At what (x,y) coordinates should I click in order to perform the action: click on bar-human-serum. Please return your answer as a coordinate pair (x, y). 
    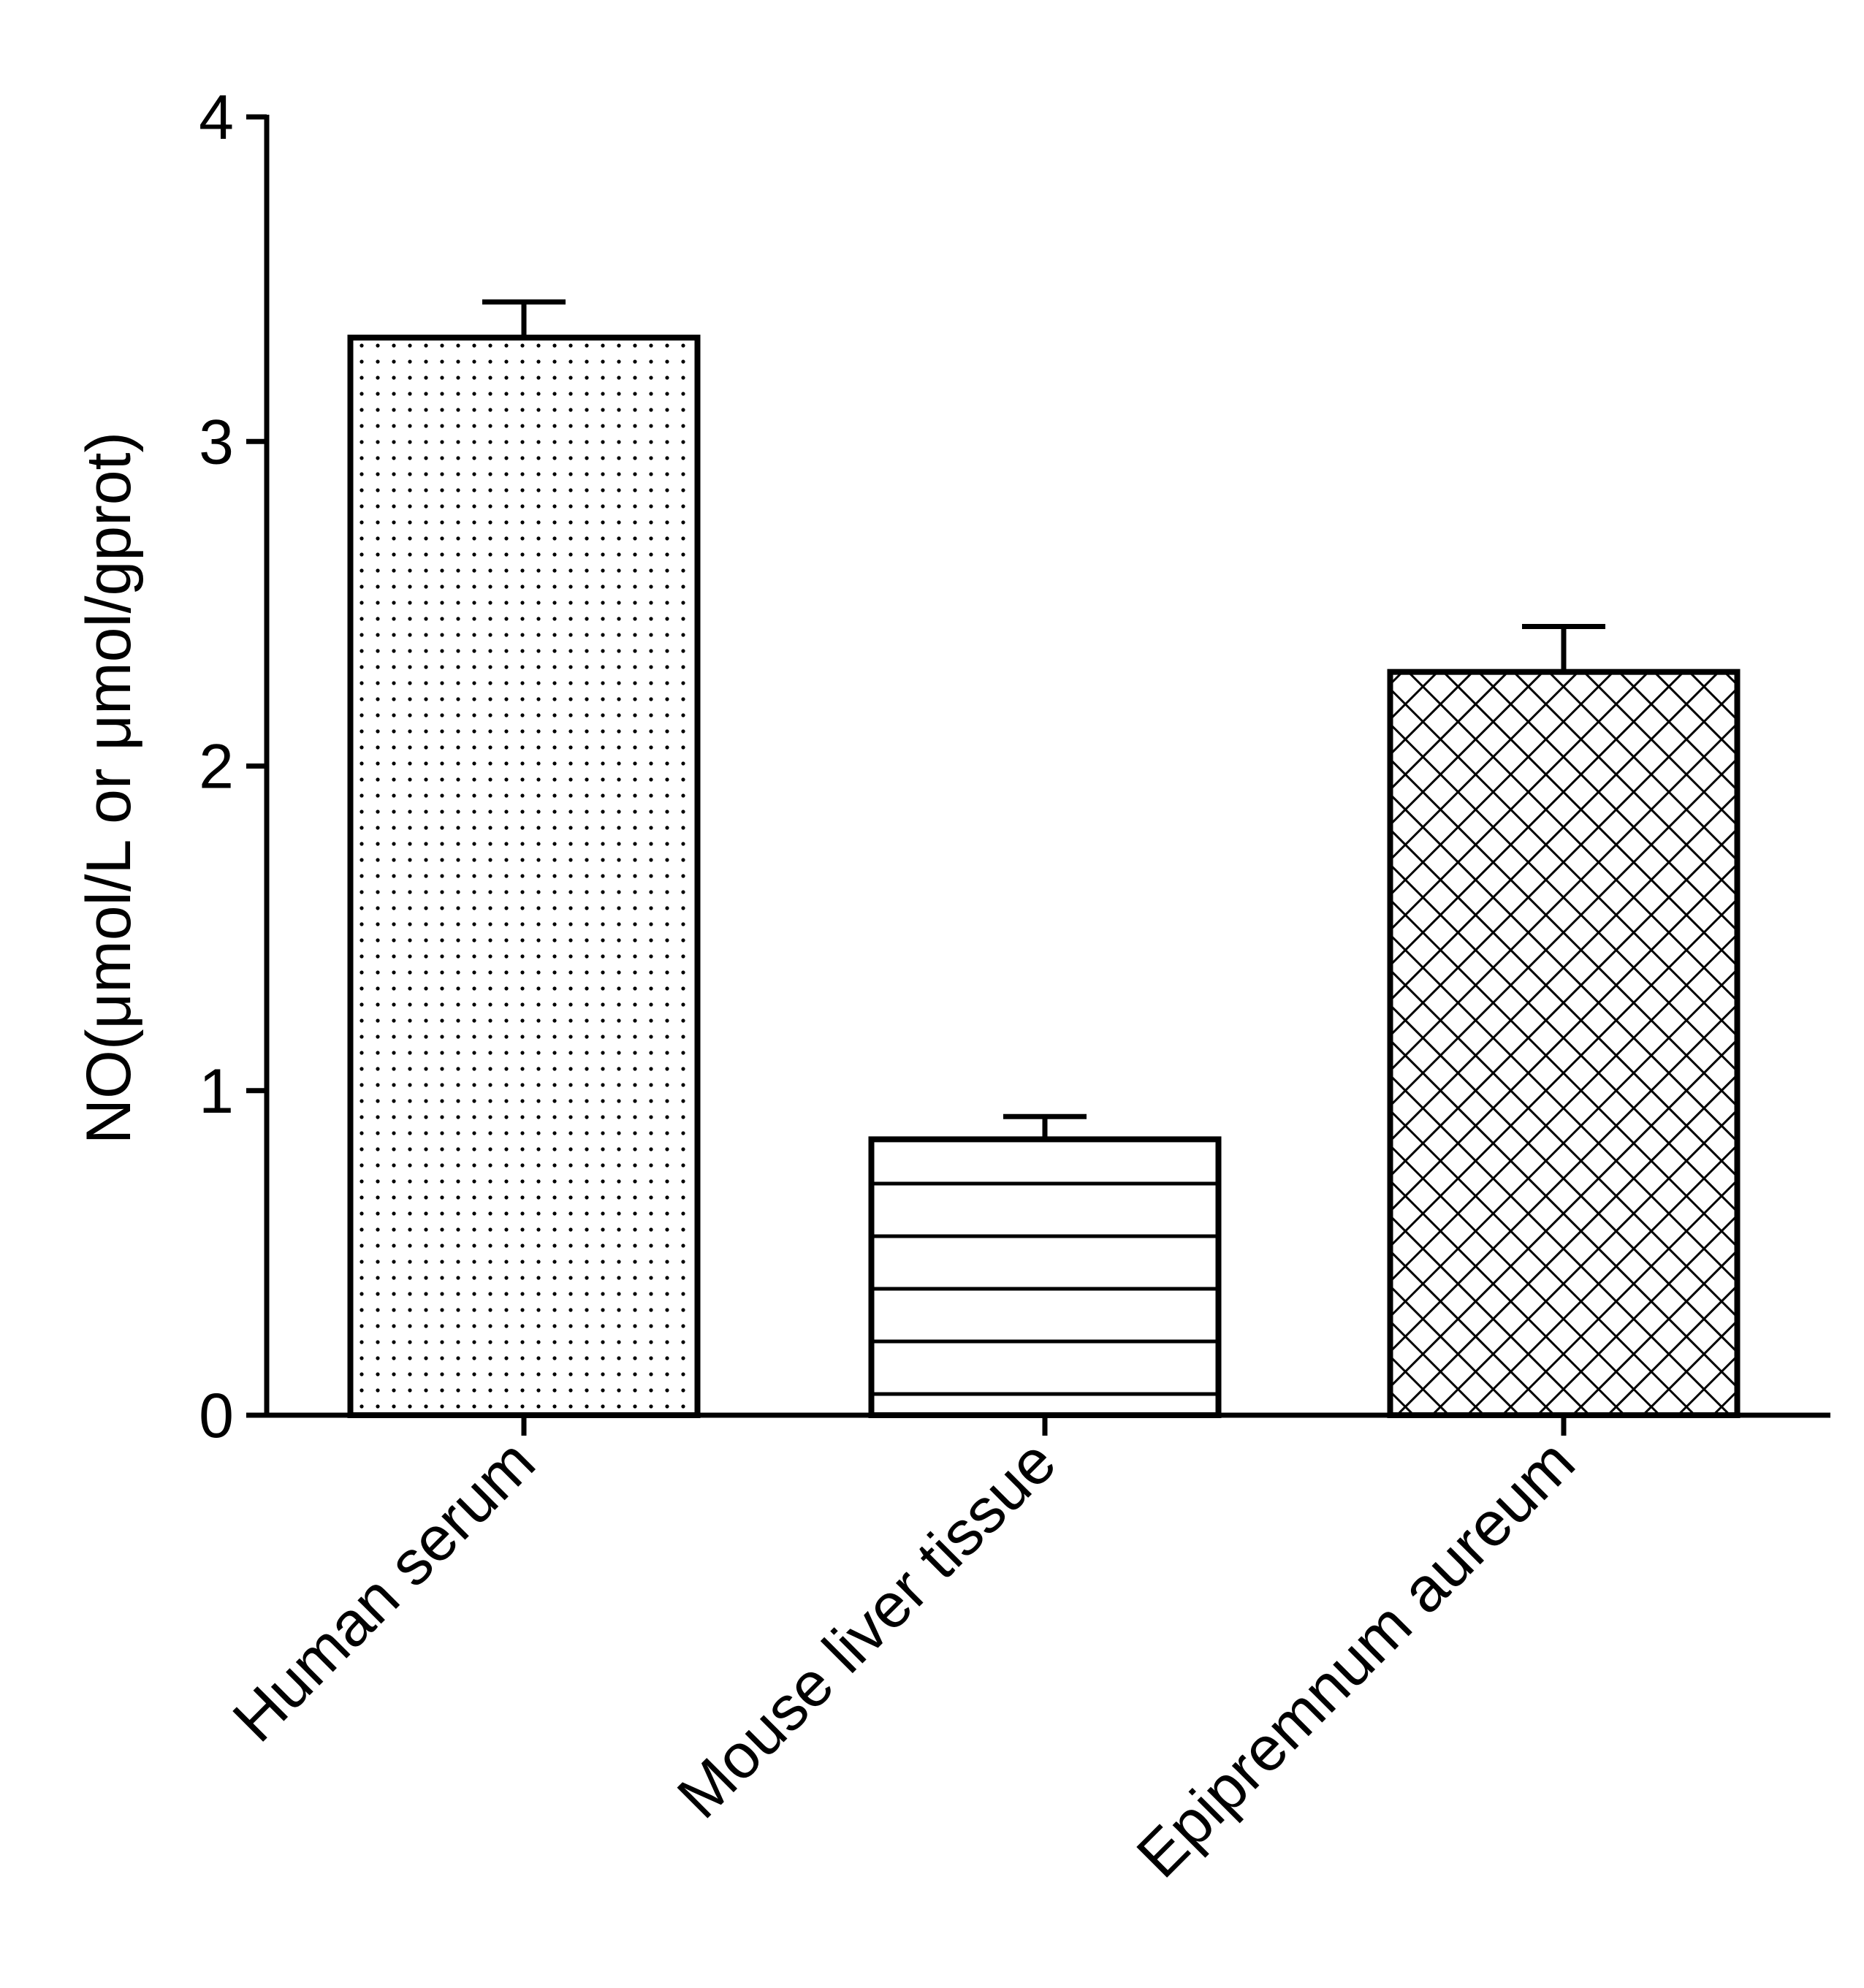
    Looking at the image, I should click on (524, 877).